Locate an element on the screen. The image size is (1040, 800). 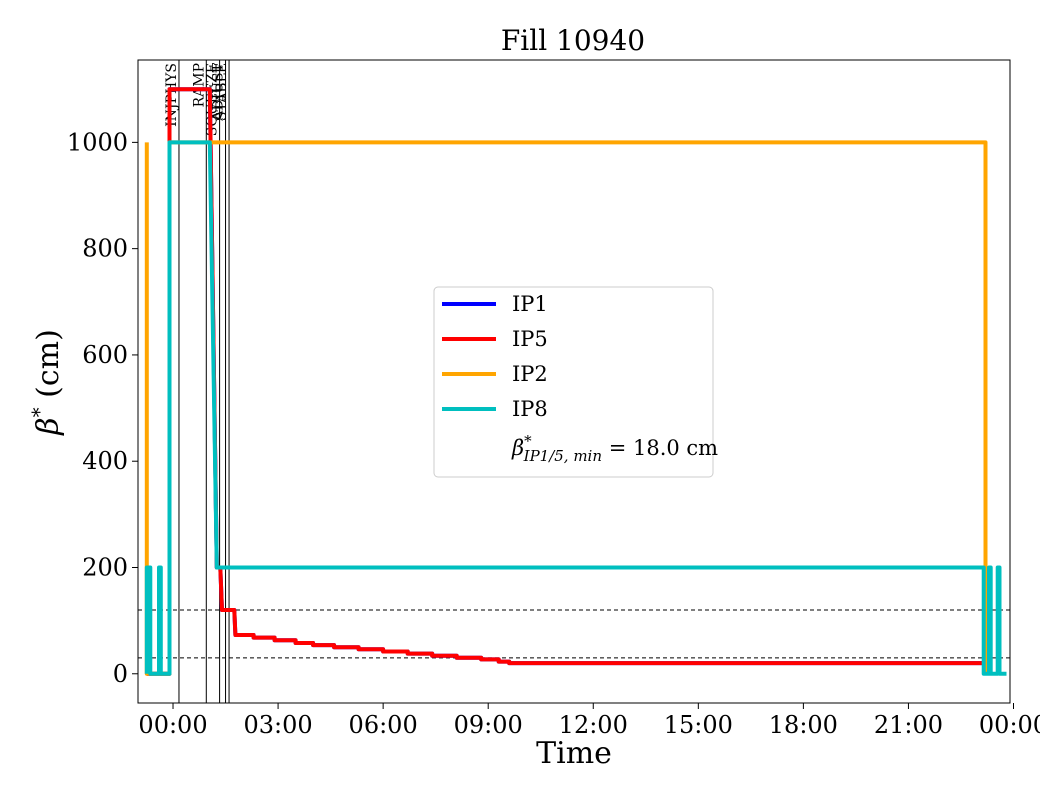
chart-title: Fill 10940 is located at coordinates (573, 40).